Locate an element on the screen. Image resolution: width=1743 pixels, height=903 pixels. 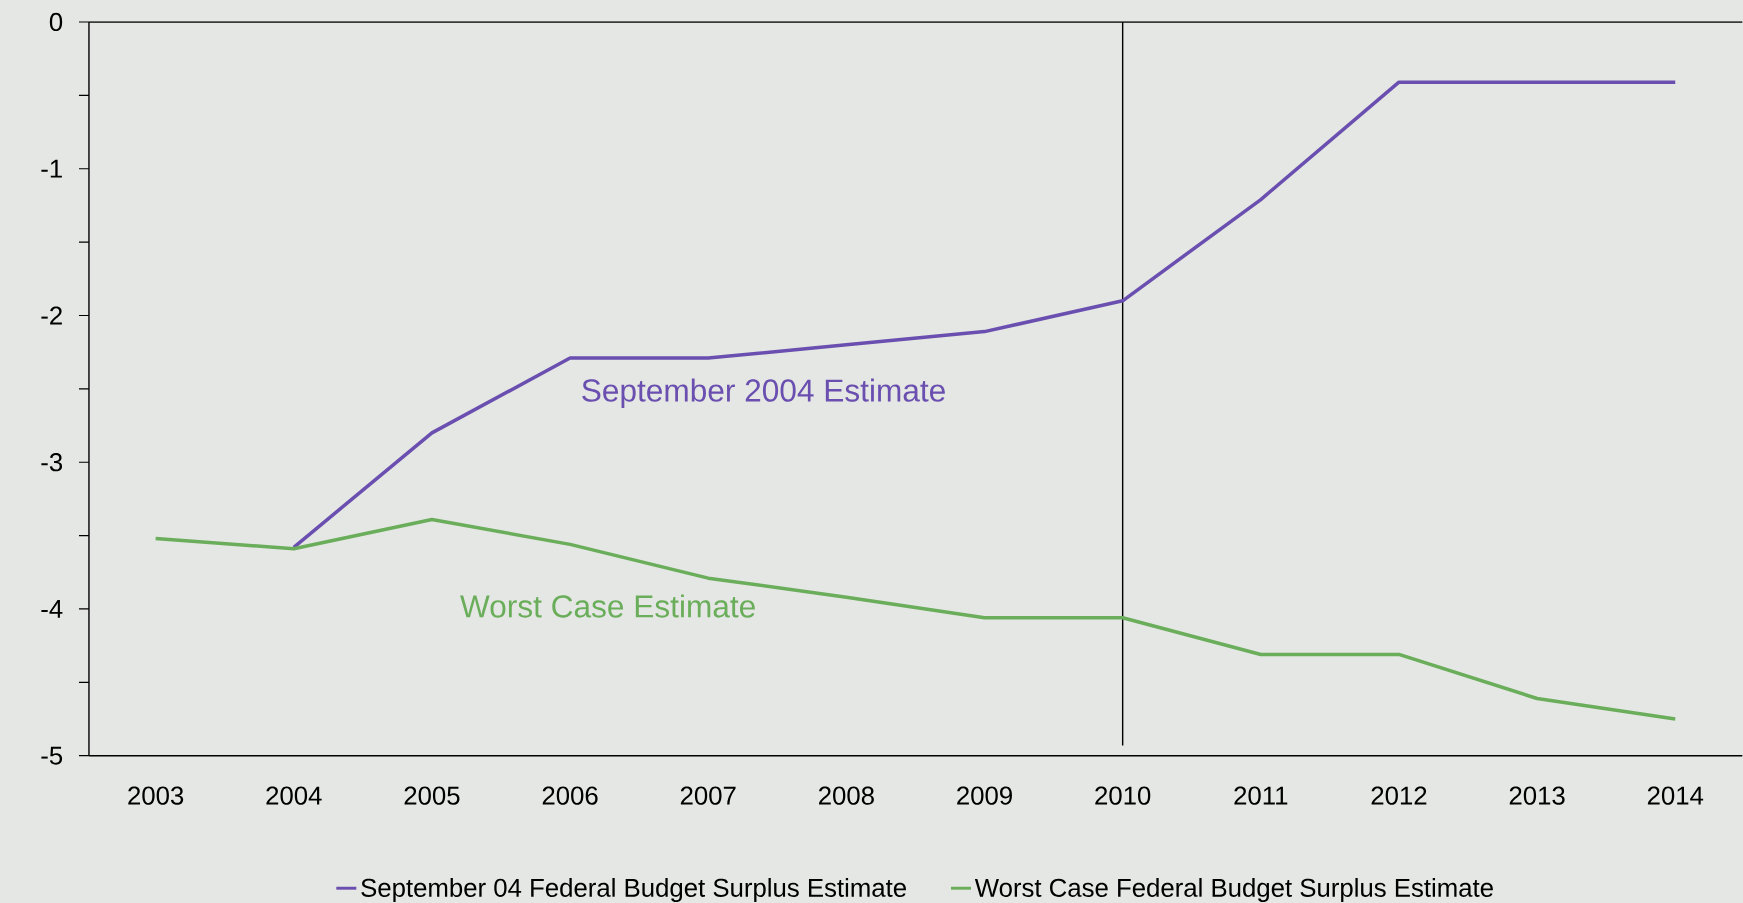
x-tick-label: 2012 is located at coordinates (1399, 795).